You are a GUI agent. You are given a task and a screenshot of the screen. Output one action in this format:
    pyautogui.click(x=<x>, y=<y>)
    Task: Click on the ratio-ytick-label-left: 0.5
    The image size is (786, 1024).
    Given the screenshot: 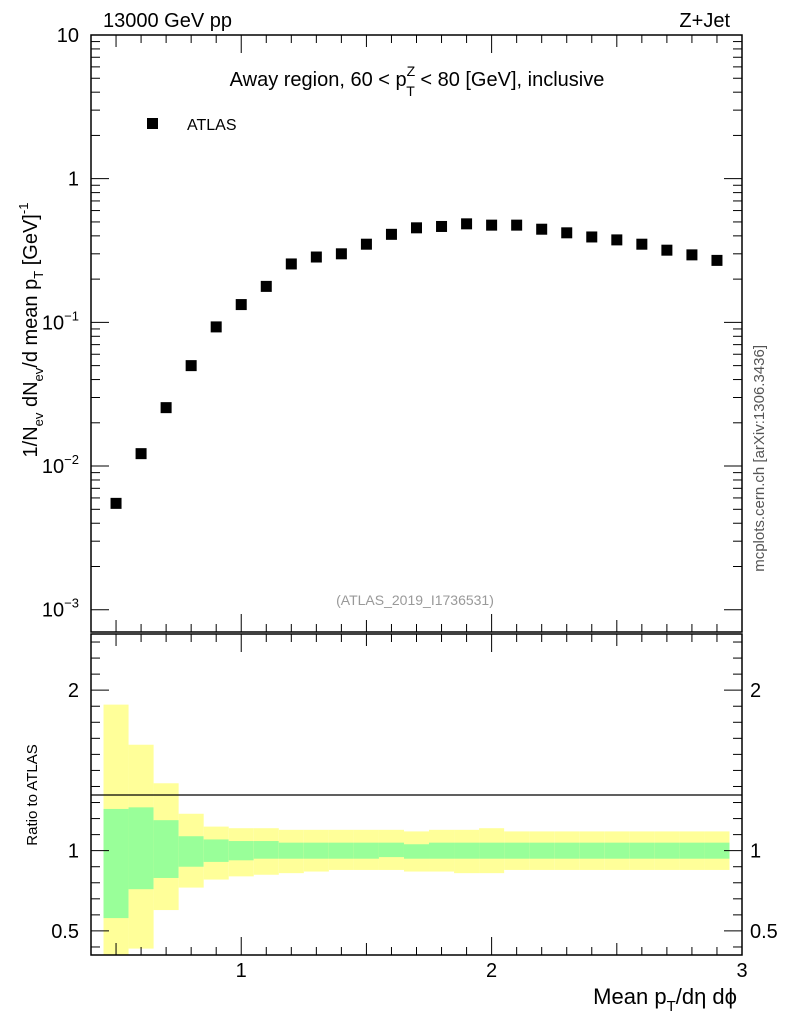 What is the action you would take?
    pyautogui.click(x=65, y=932)
    